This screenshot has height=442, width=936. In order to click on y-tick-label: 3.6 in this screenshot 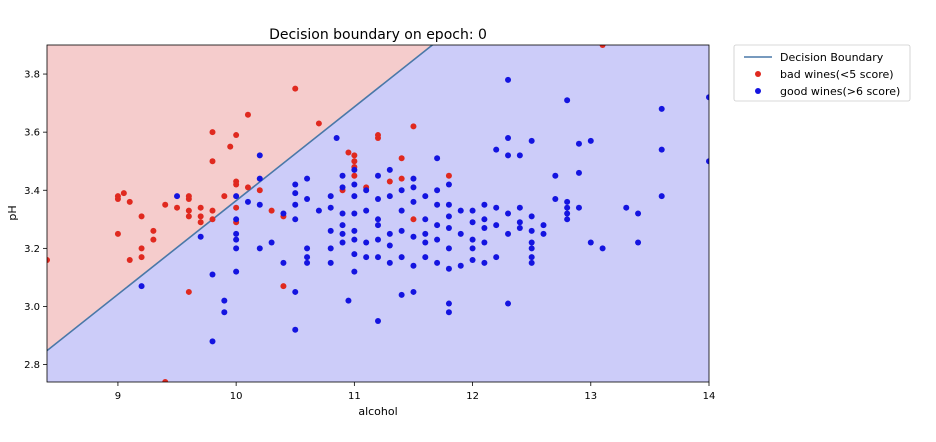, I will do `click(32, 133)`.